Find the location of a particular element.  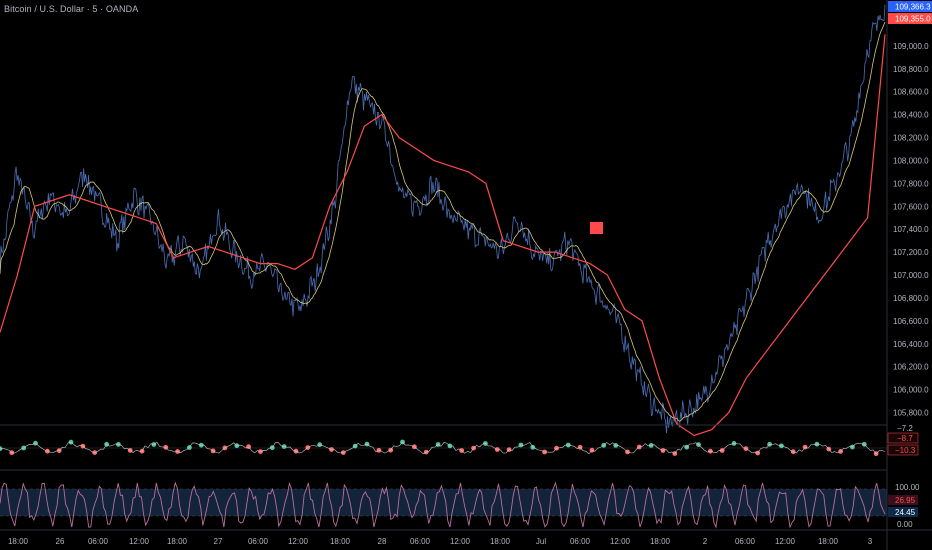

price-axis-label: 106,800.0 is located at coordinates (911, 298).